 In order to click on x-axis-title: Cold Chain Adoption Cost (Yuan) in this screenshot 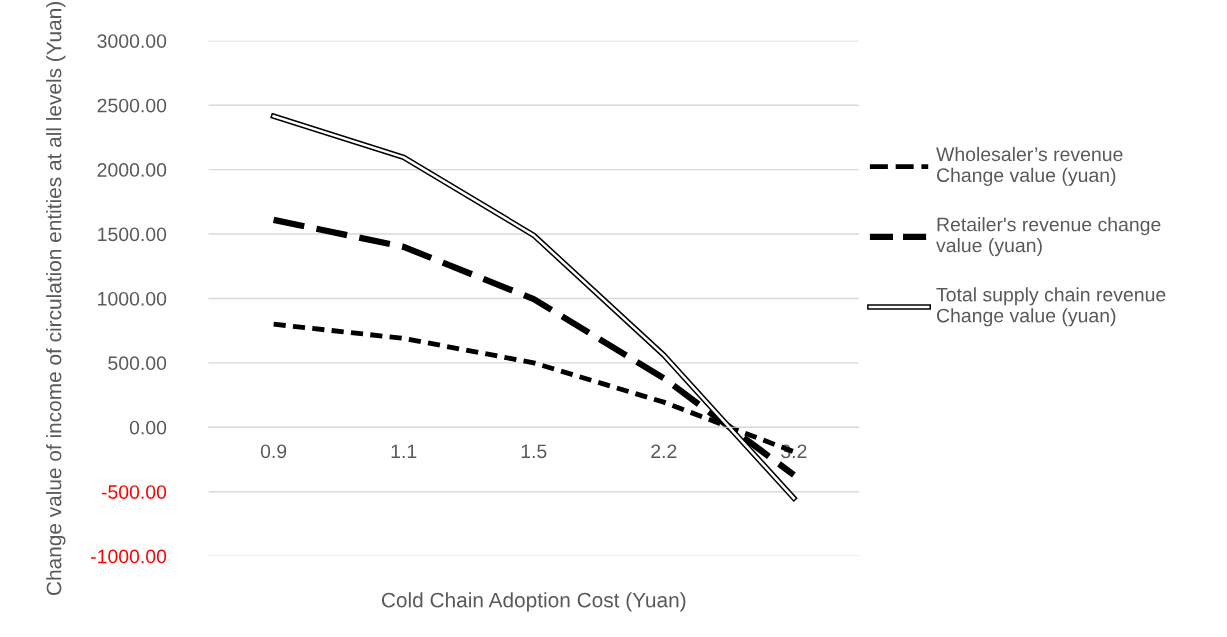, I will do `click(533, 602)`.